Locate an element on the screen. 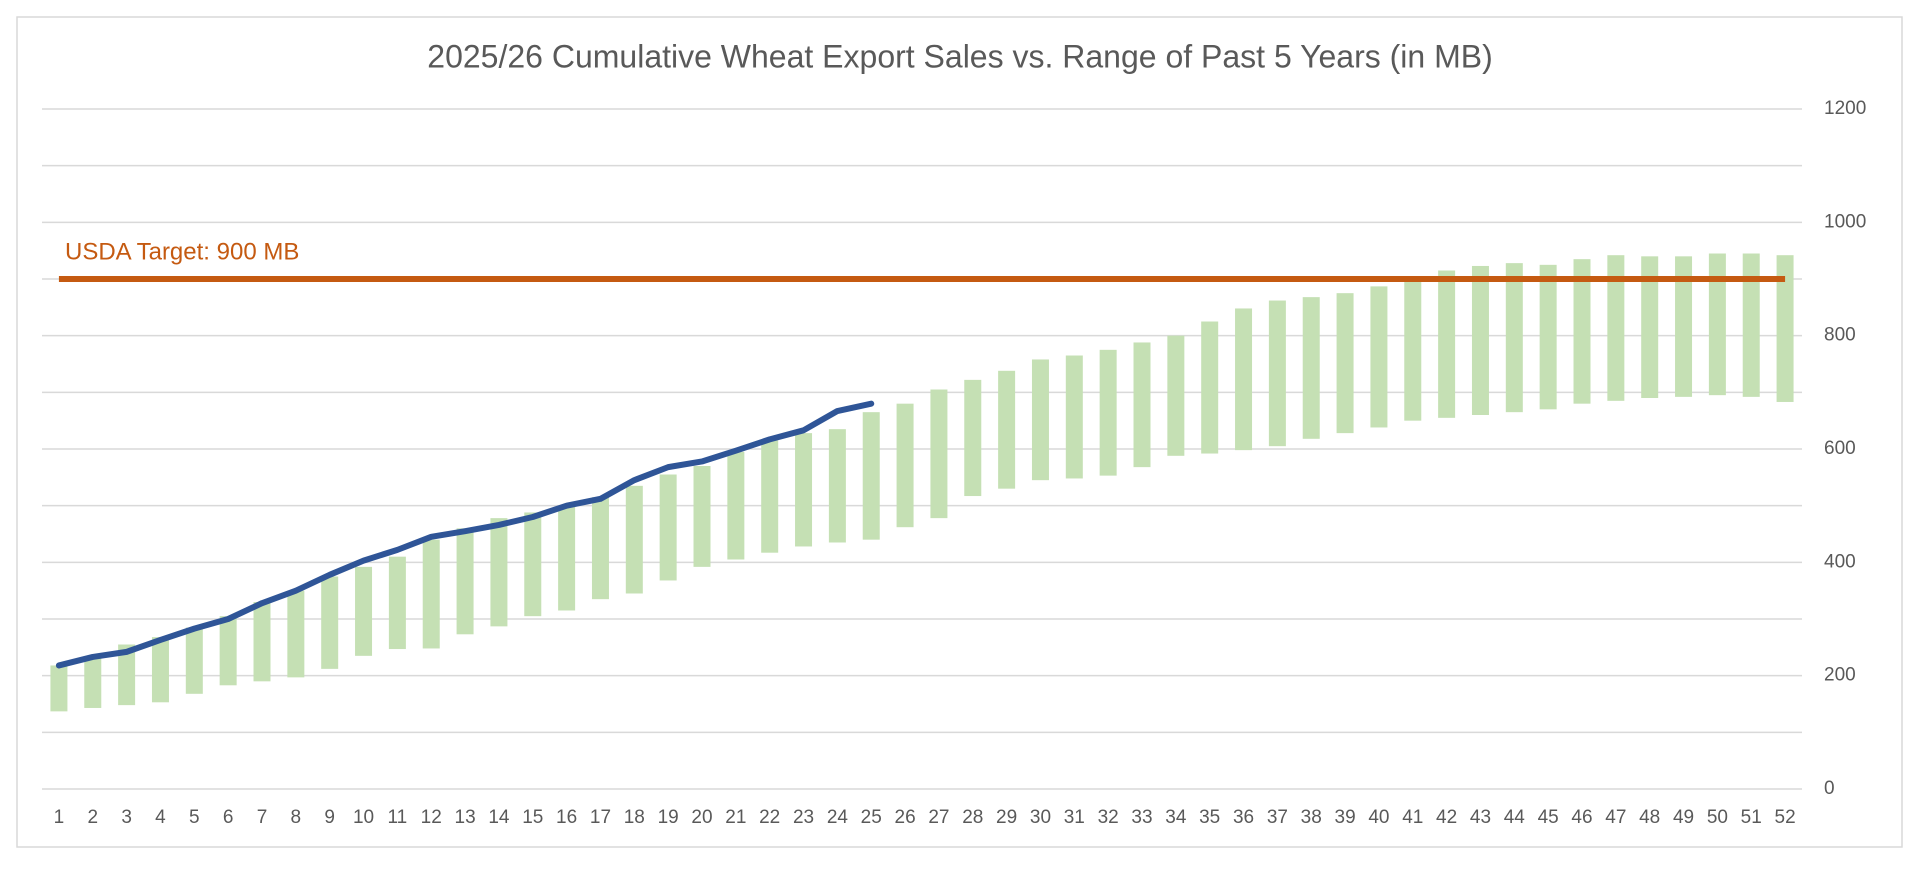 The image size is (1920, 873). x-tick-label: 50 is located at coordinates (1717, 817).